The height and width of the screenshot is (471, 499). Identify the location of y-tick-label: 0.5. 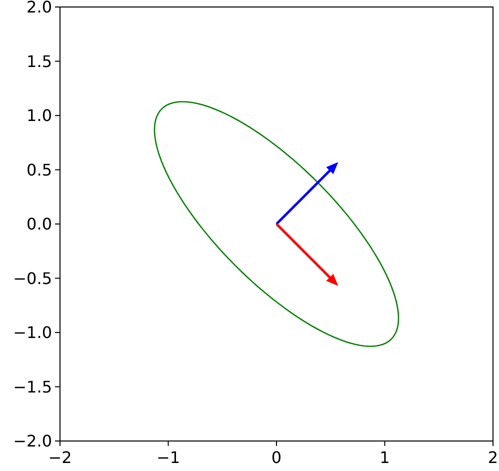
(39, 170).